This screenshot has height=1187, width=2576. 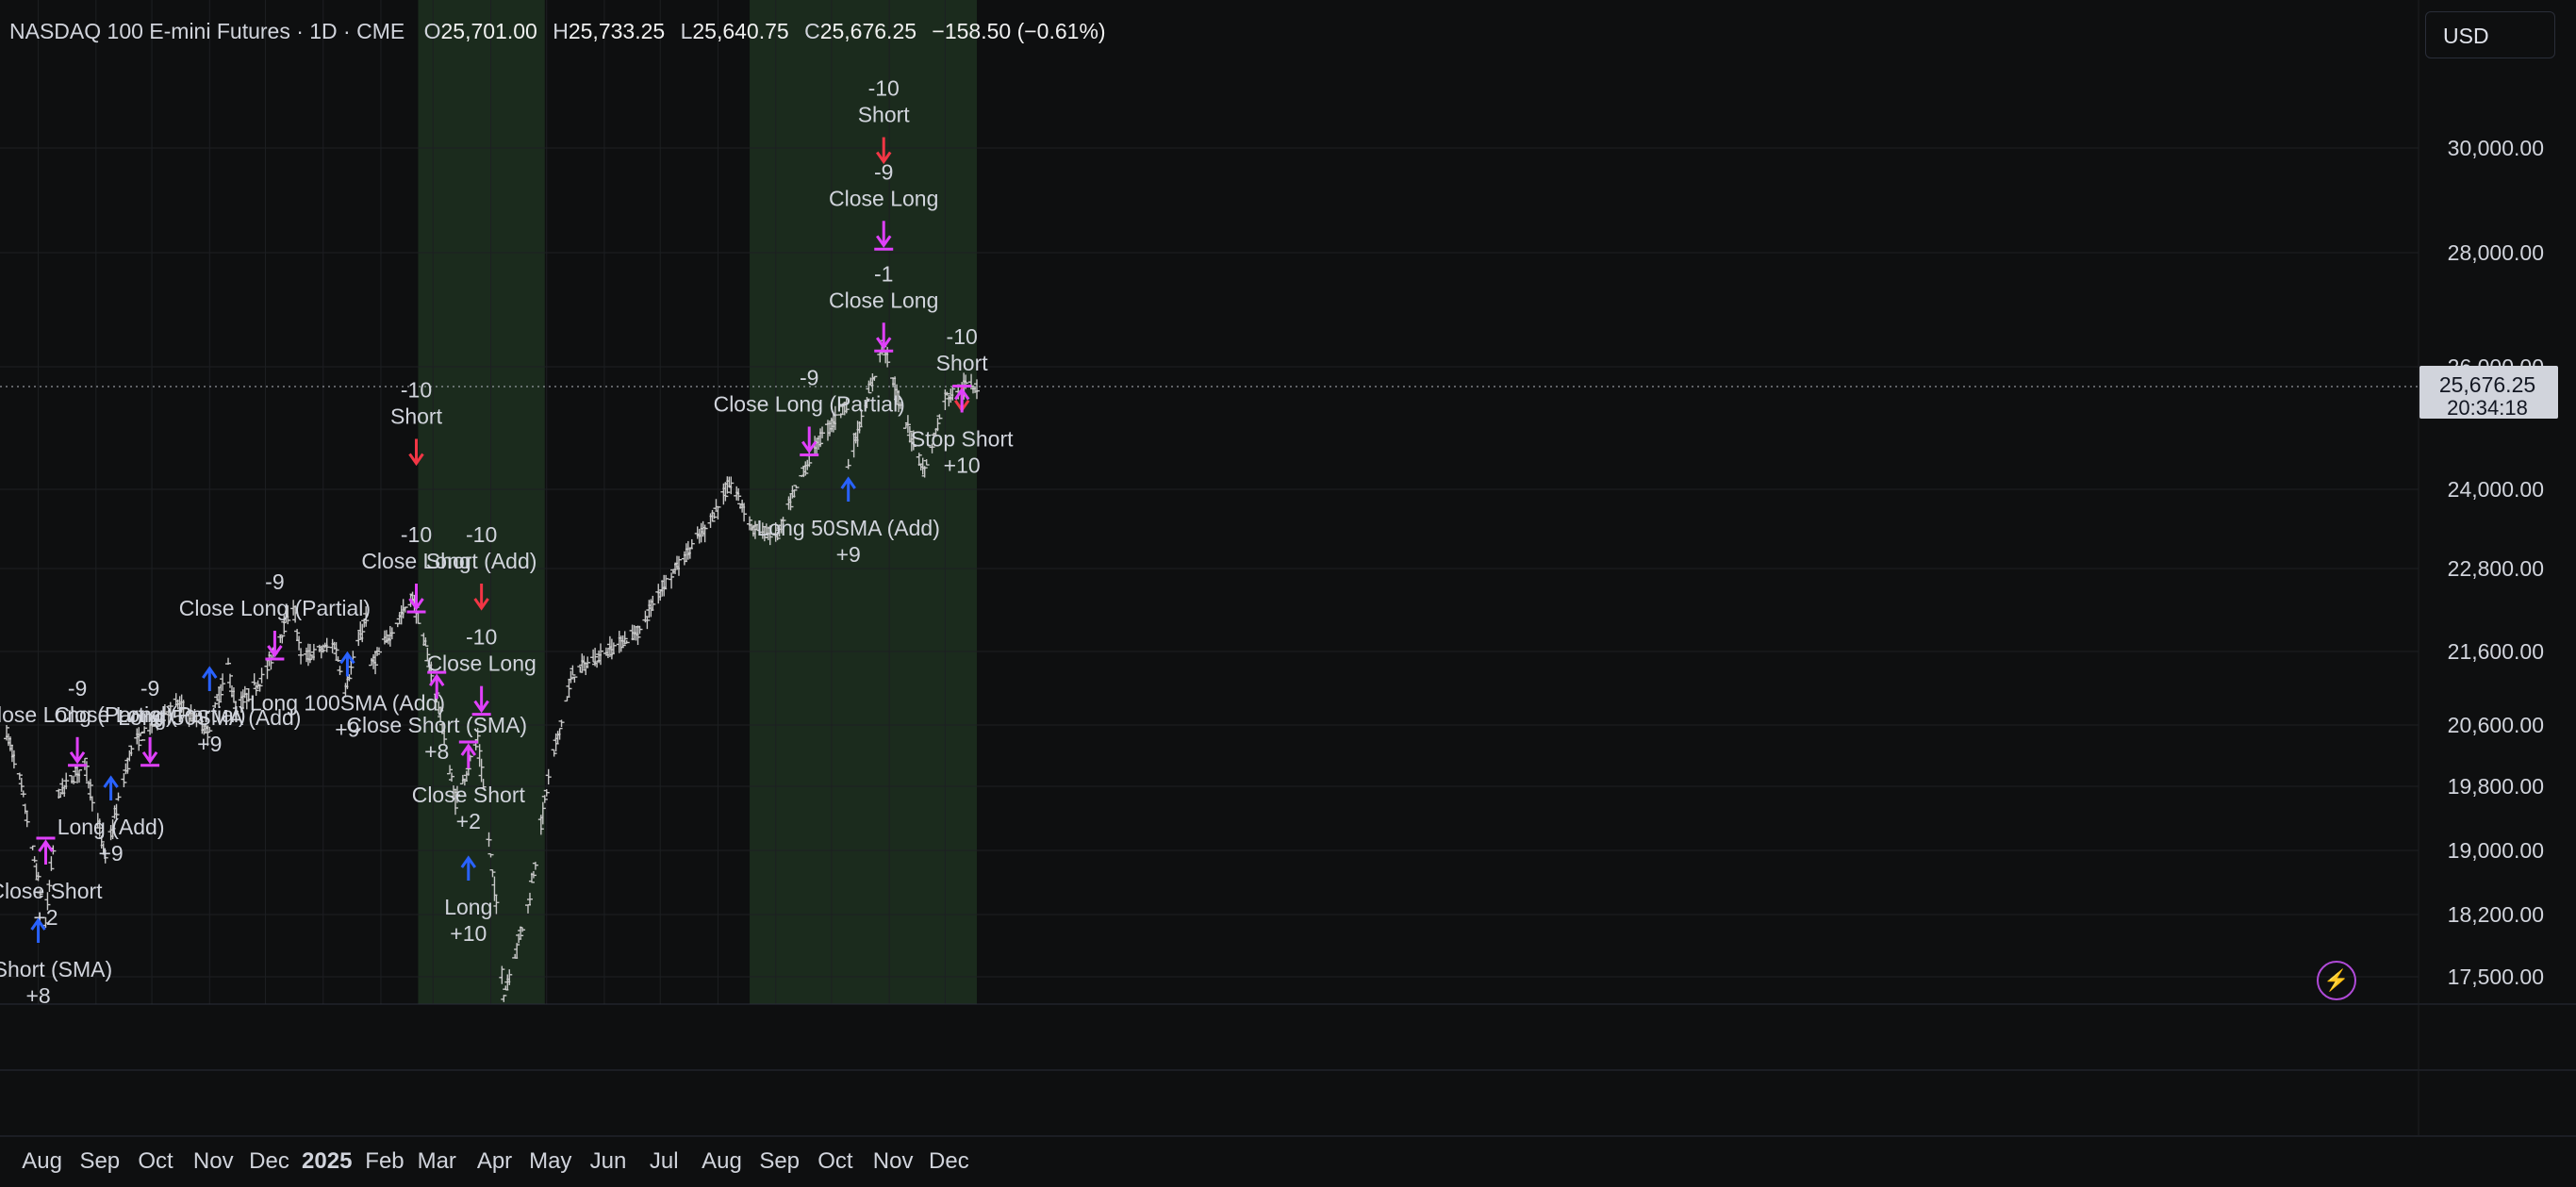 I want to click on trade-label-line: -1, so click(x=883, y=273).